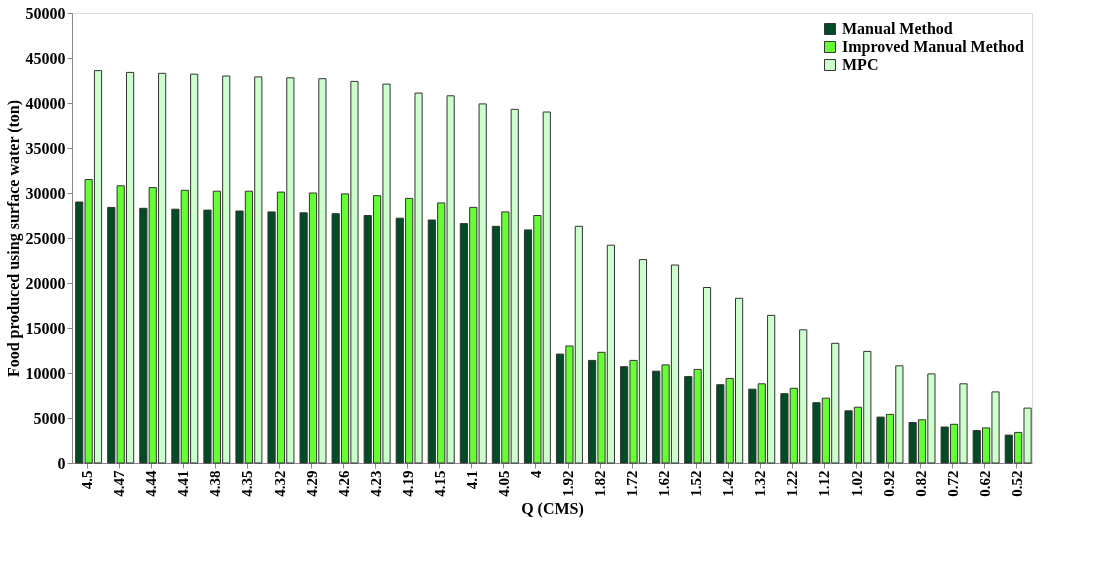 This screenshot has width=1100, height=563. I want to click on x-tick-label: 4.26, so click(343, 483).